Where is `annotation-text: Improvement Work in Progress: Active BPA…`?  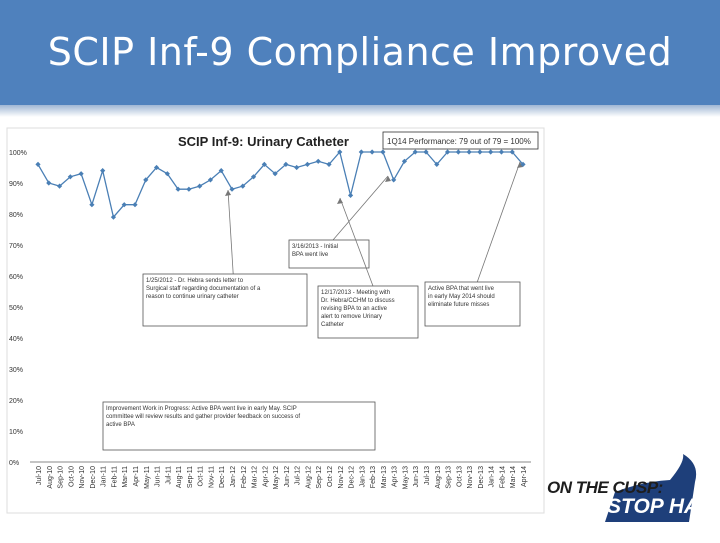 annotation-text: Improvement Work in Progress: Active BPA… is located at coordinates (201, 409).